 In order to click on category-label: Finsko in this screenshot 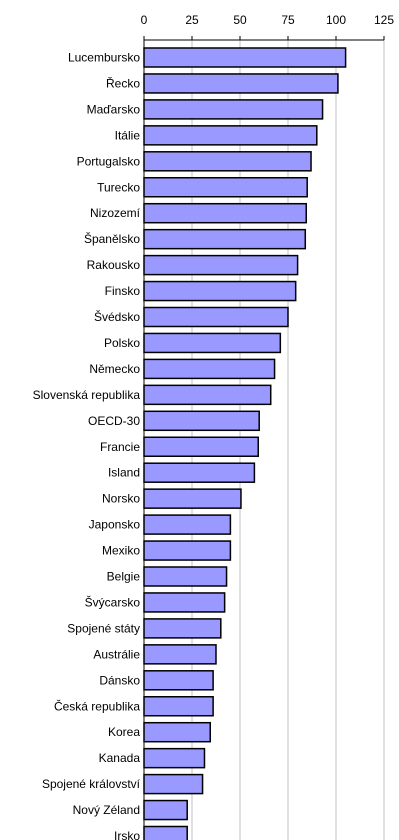, I will do `click(123, 291)`.